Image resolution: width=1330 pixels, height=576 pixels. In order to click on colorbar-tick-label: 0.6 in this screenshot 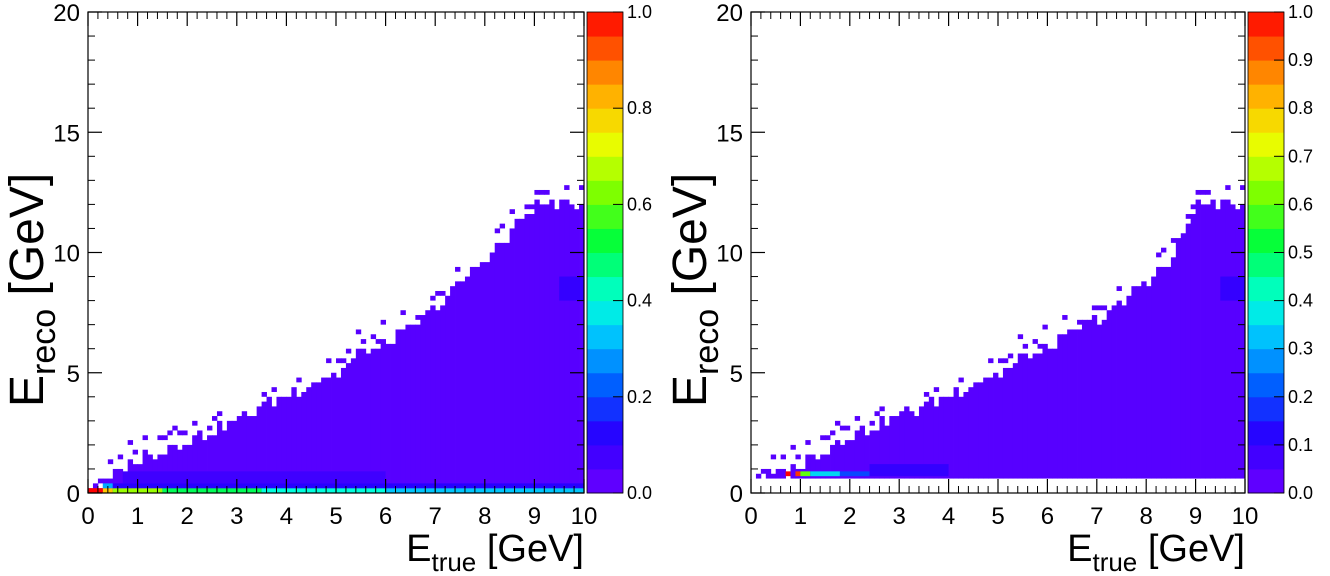, I will do `click(1300, 204)`.